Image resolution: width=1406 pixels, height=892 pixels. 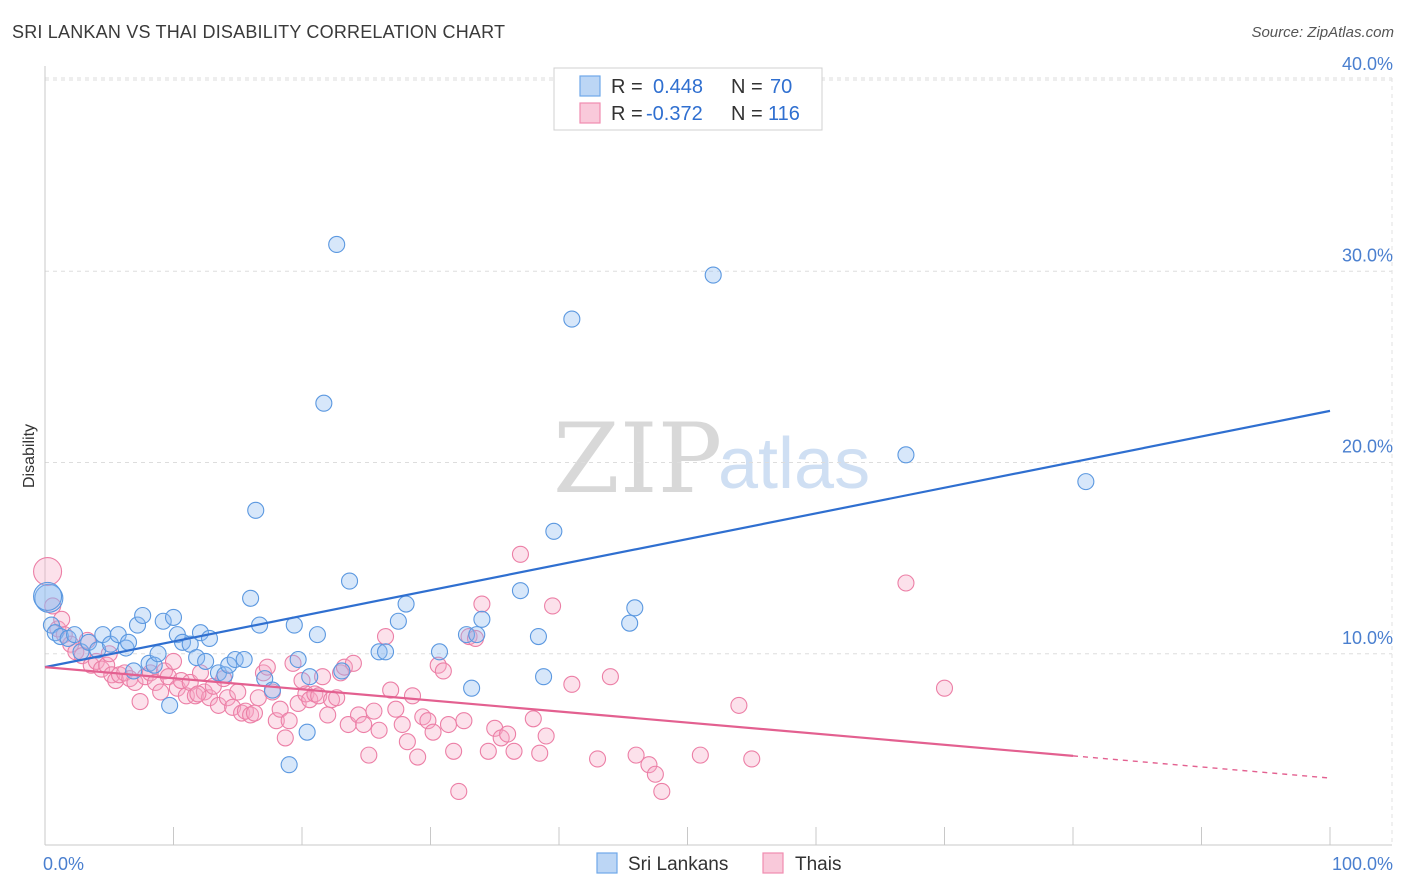 I want to click on watermark-zip: ZIP, so click(x=637, y=459).